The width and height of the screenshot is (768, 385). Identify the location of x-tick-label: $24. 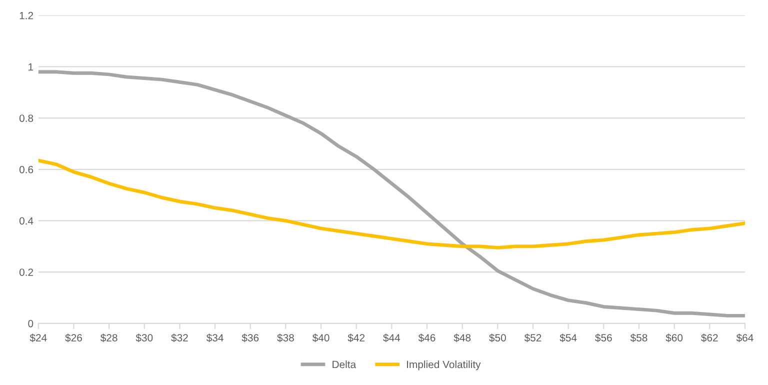
(38, 338).